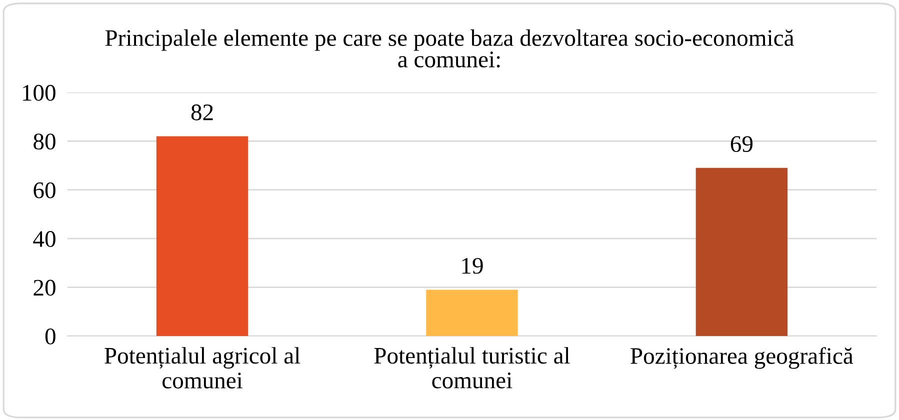  I want to click on x-tick-label: Poziționarea geografică, so click(742, 358).